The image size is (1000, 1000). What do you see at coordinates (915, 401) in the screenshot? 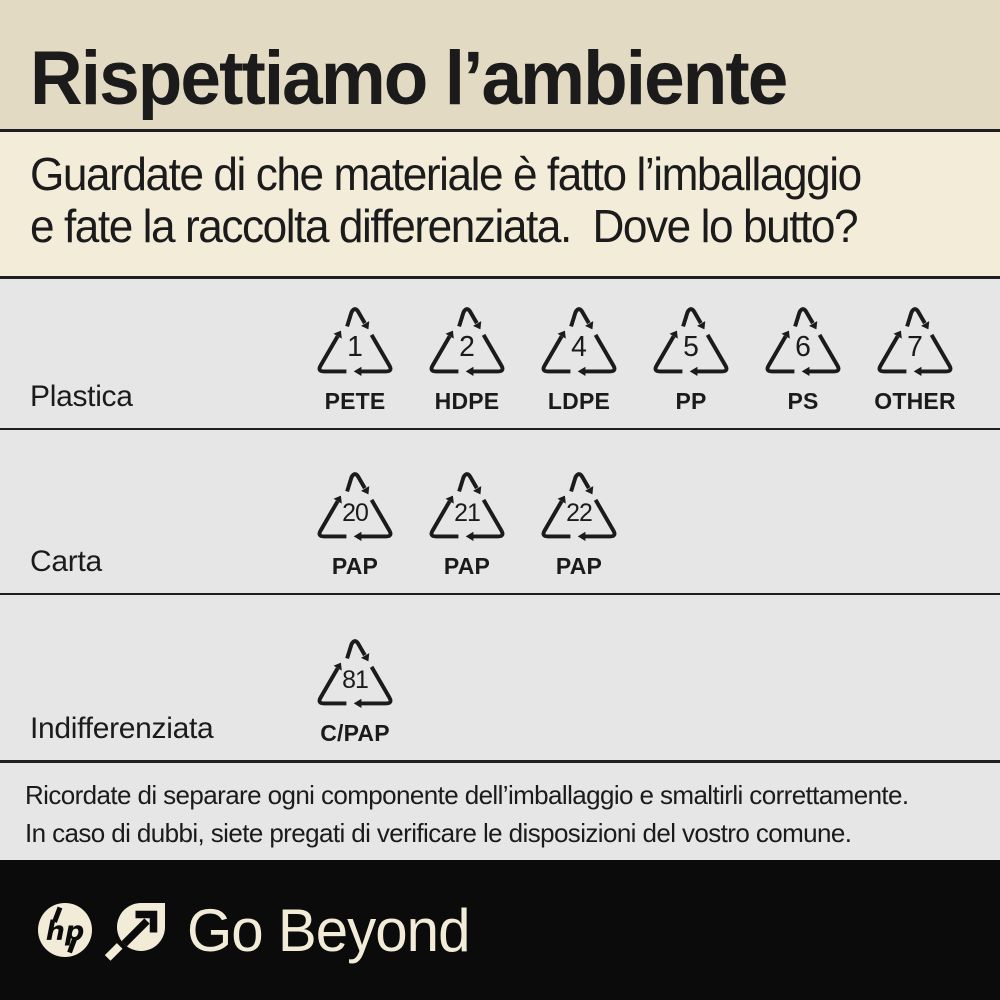
I see `material-code-label: OTHER` at bounding box center [915, 401].